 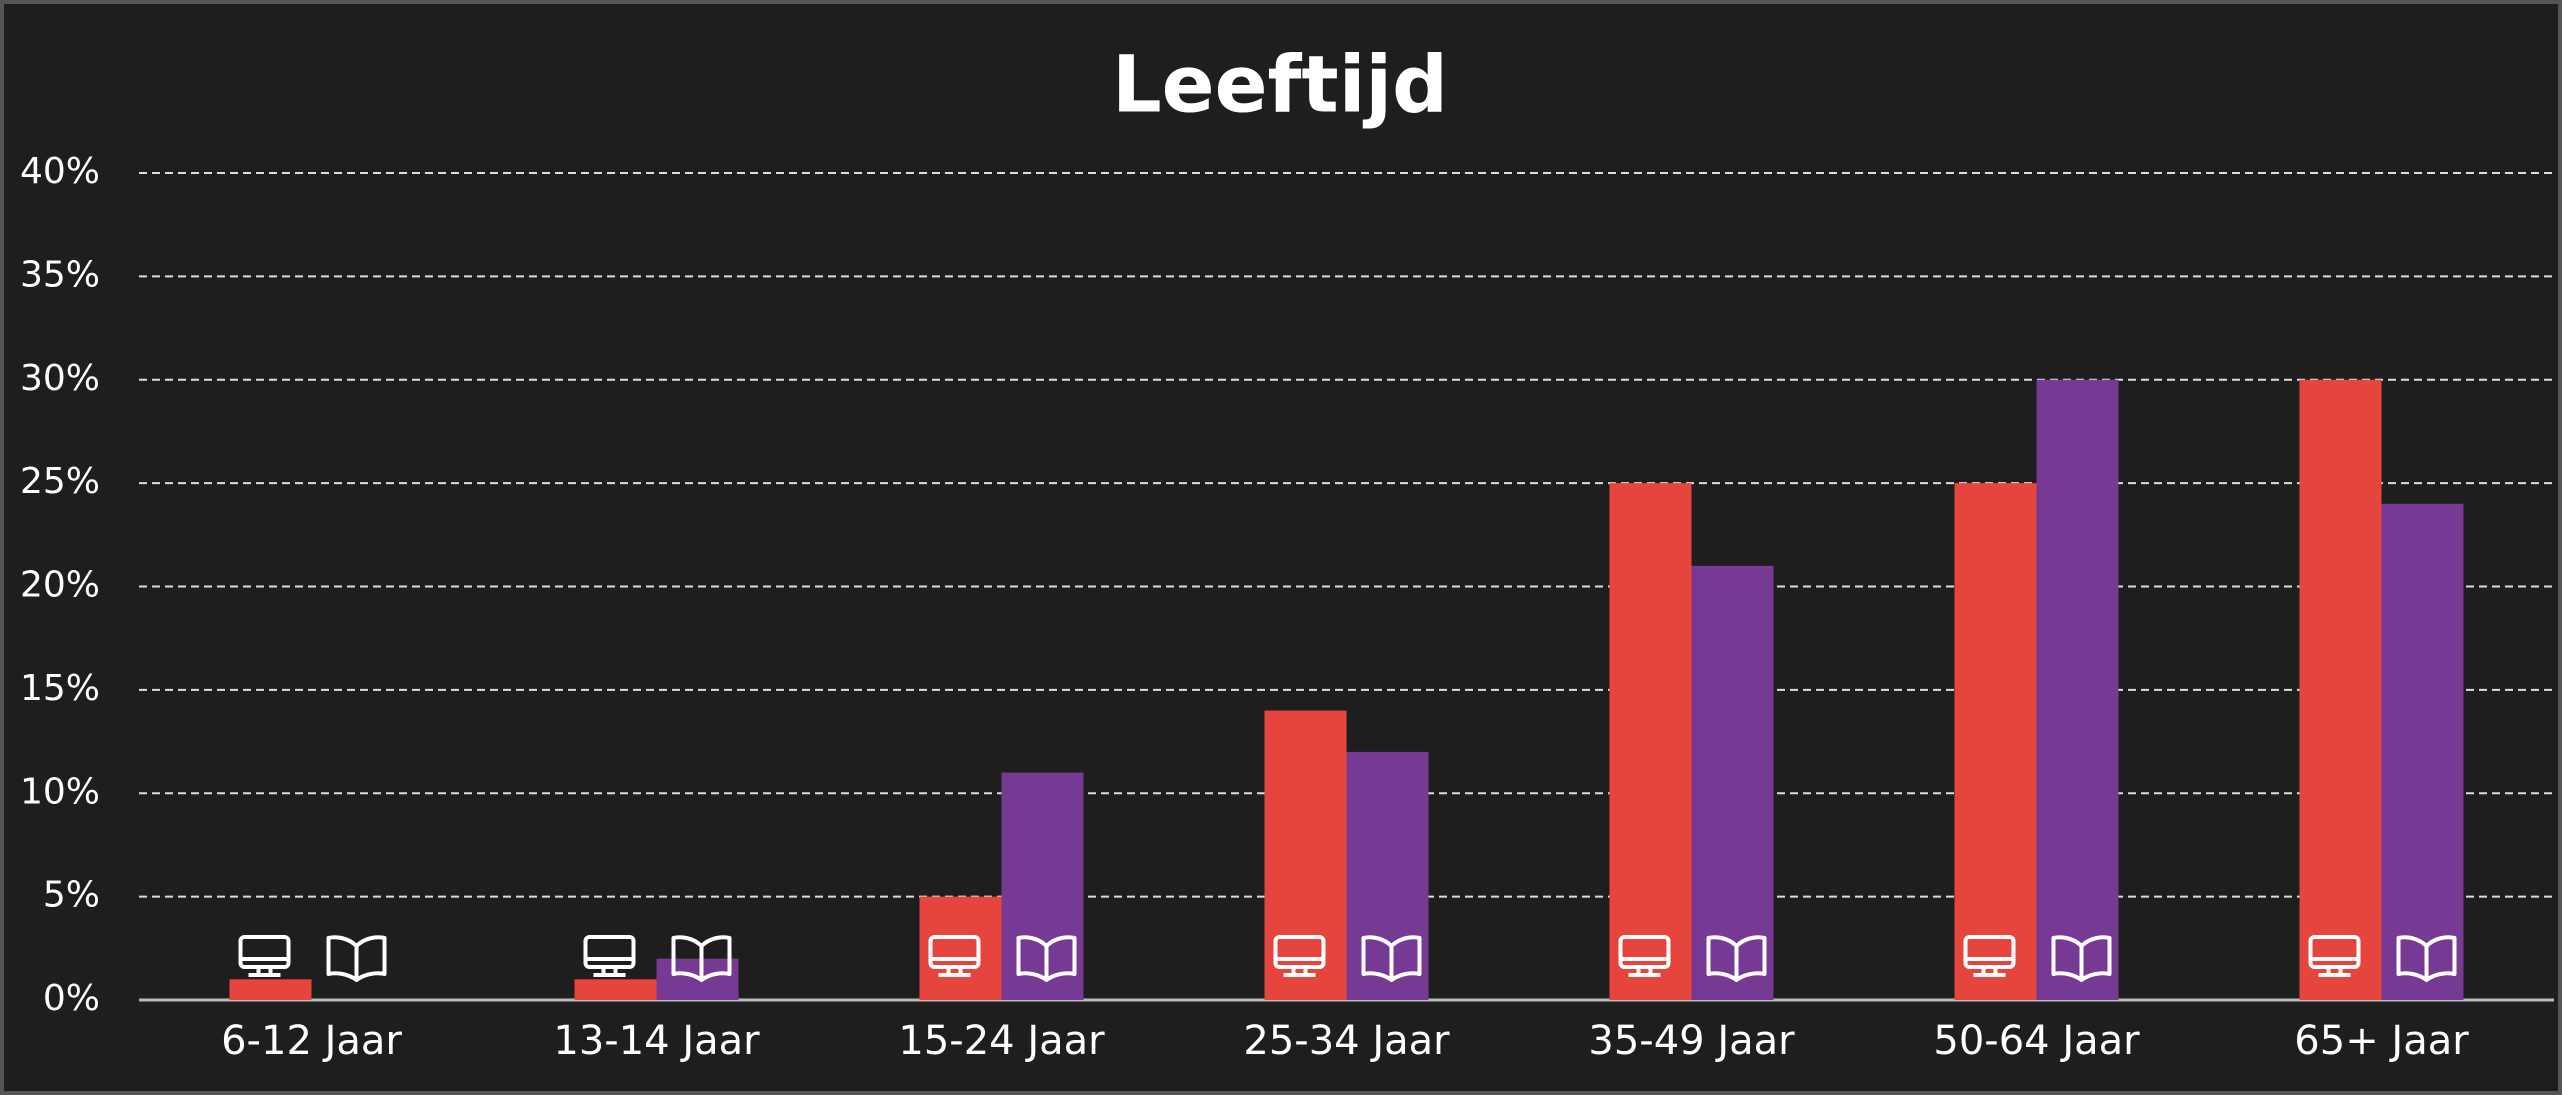 What do you see at coordinates (60, 378) in the screenshot?
I see `y-tick-label: 30%` at bounding box center [60, 378].